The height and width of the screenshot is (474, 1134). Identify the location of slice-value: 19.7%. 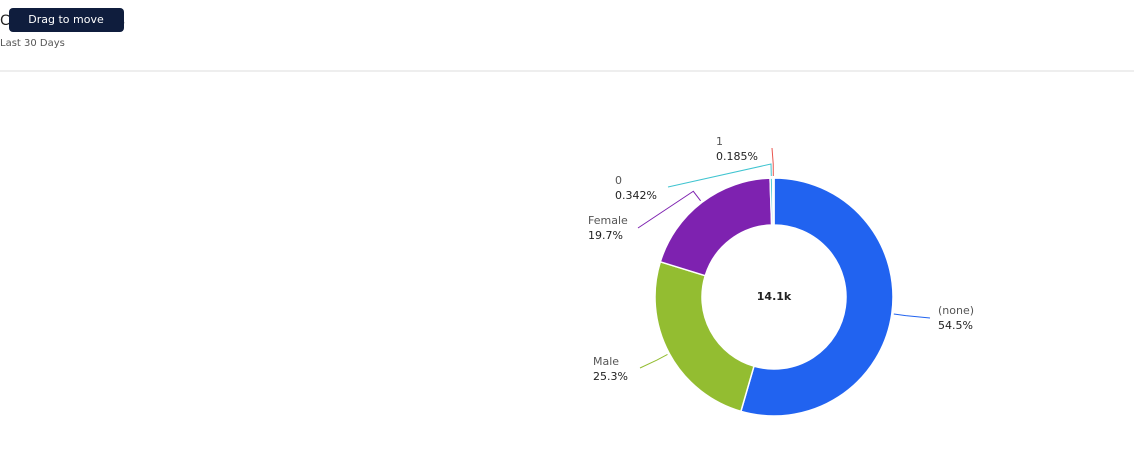
(605, 235).